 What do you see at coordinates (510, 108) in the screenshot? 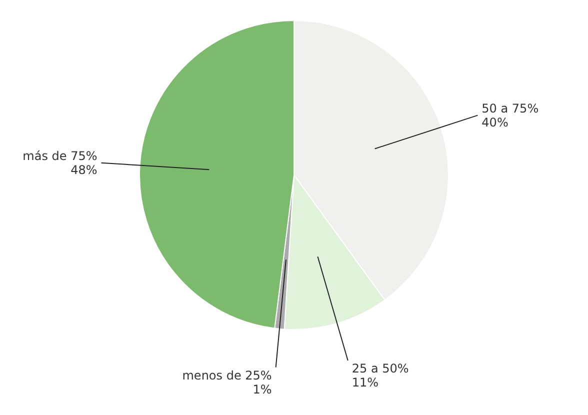
I see `slice-label: 50 a 75%` at bounding box center [510, 108].